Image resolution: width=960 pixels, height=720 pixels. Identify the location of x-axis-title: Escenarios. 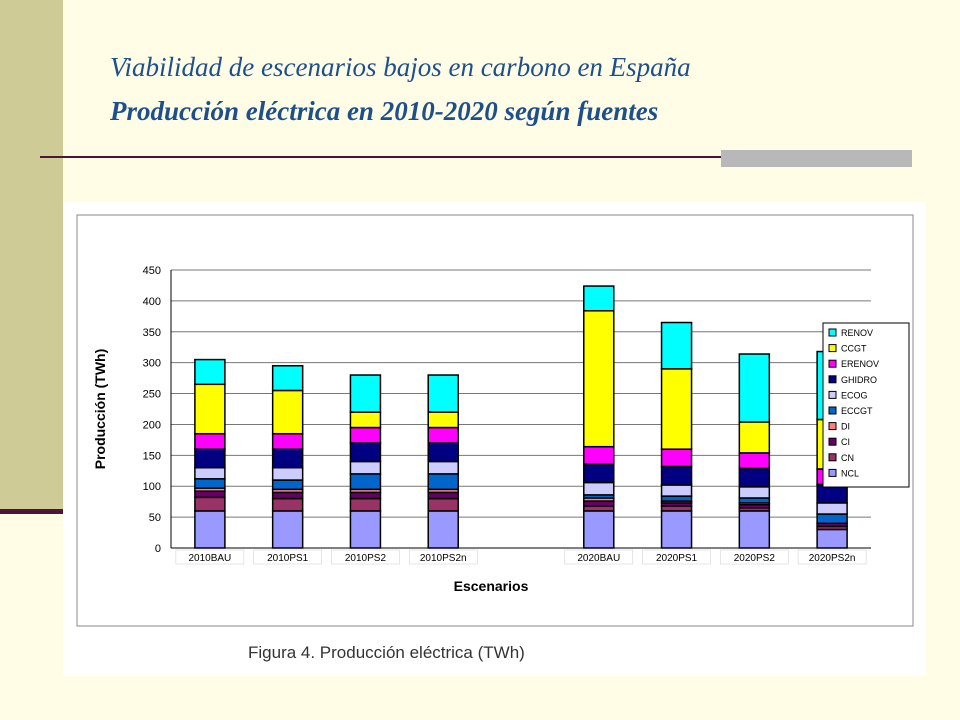
(491, 586).